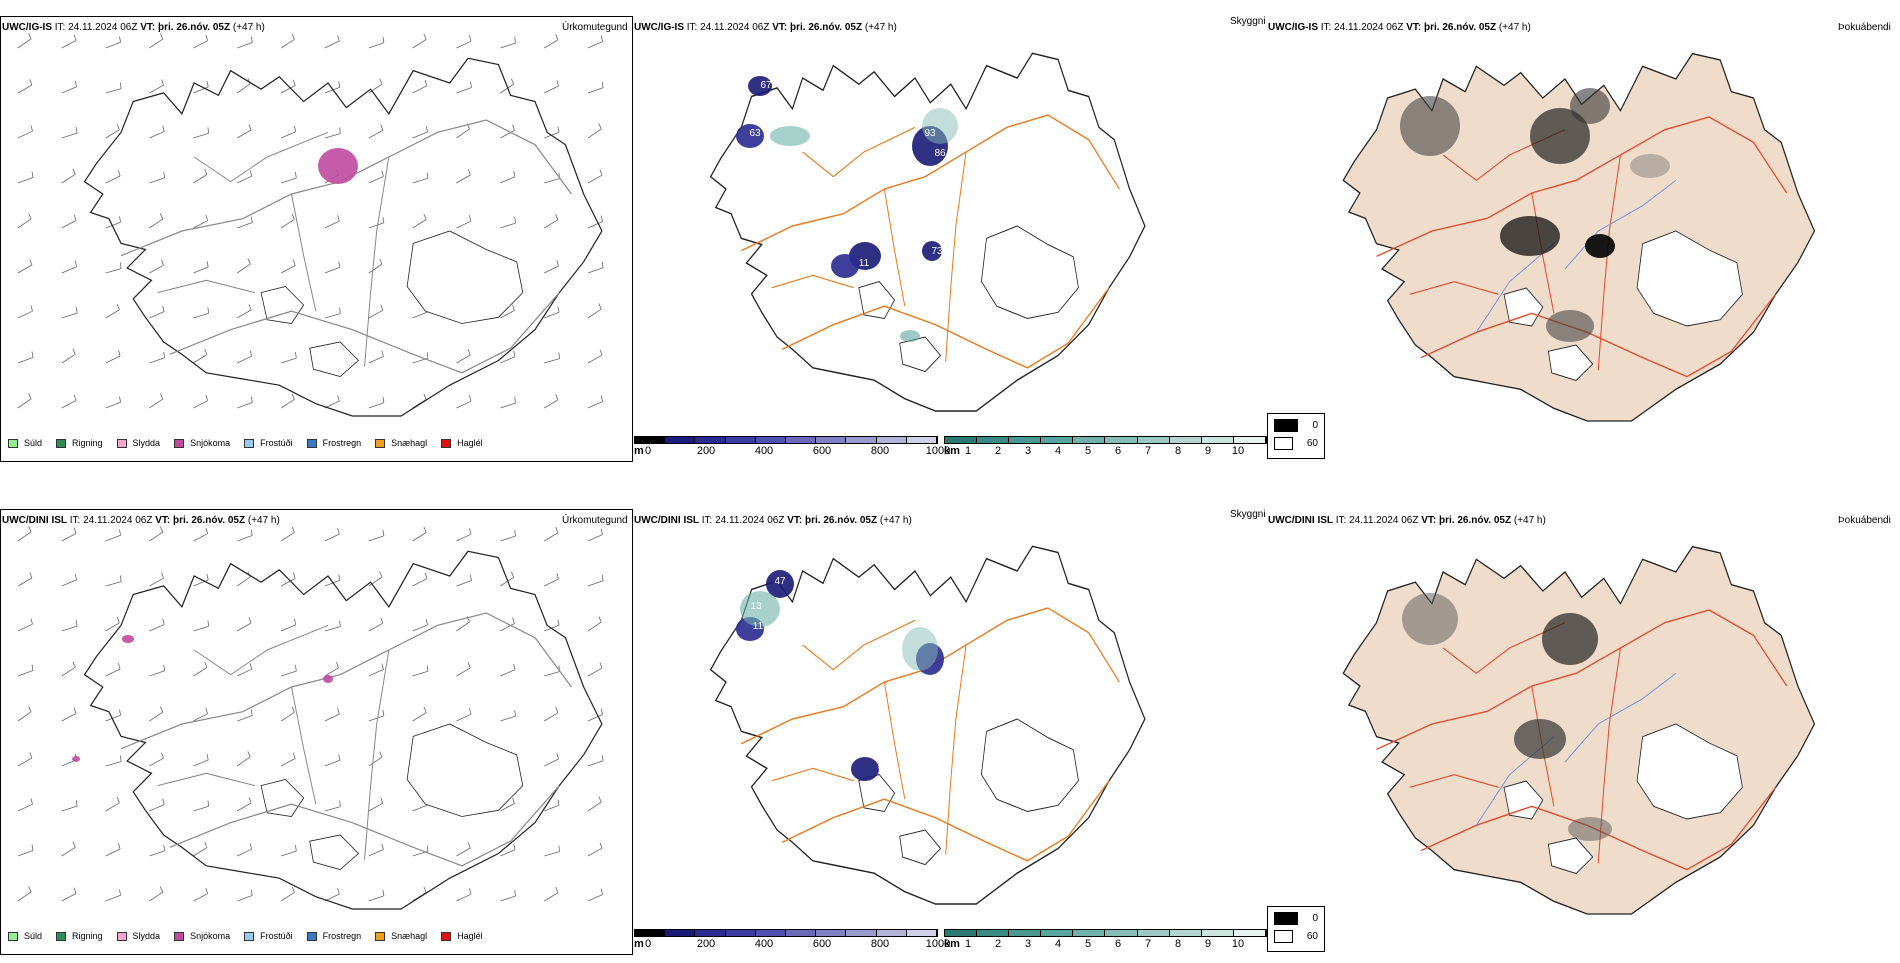  What do you see at coordinates (1579, 730) in the screenshot?
I see `fog-map` at bounding box center [1579, 730].